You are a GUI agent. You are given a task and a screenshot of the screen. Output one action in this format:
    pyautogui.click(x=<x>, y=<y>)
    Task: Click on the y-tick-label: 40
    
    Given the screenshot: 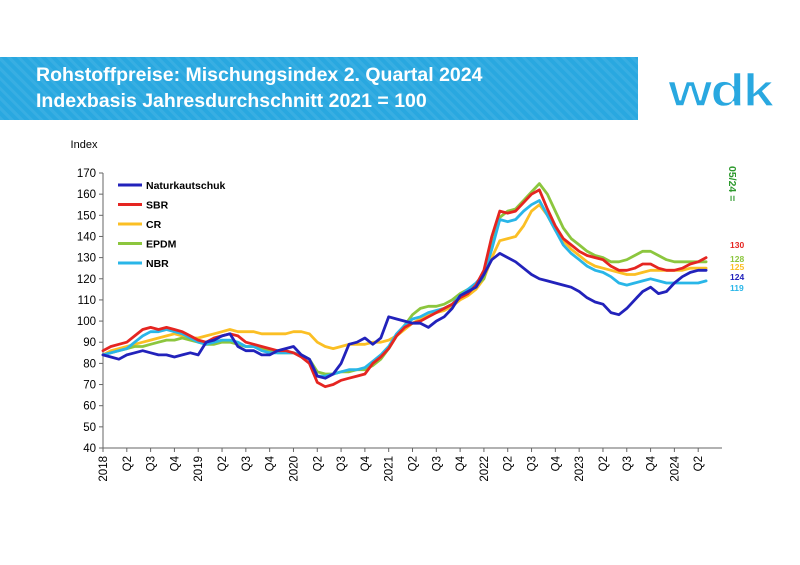 What is the action you would take?
    pyautogui.click(x=89, y=449)
    